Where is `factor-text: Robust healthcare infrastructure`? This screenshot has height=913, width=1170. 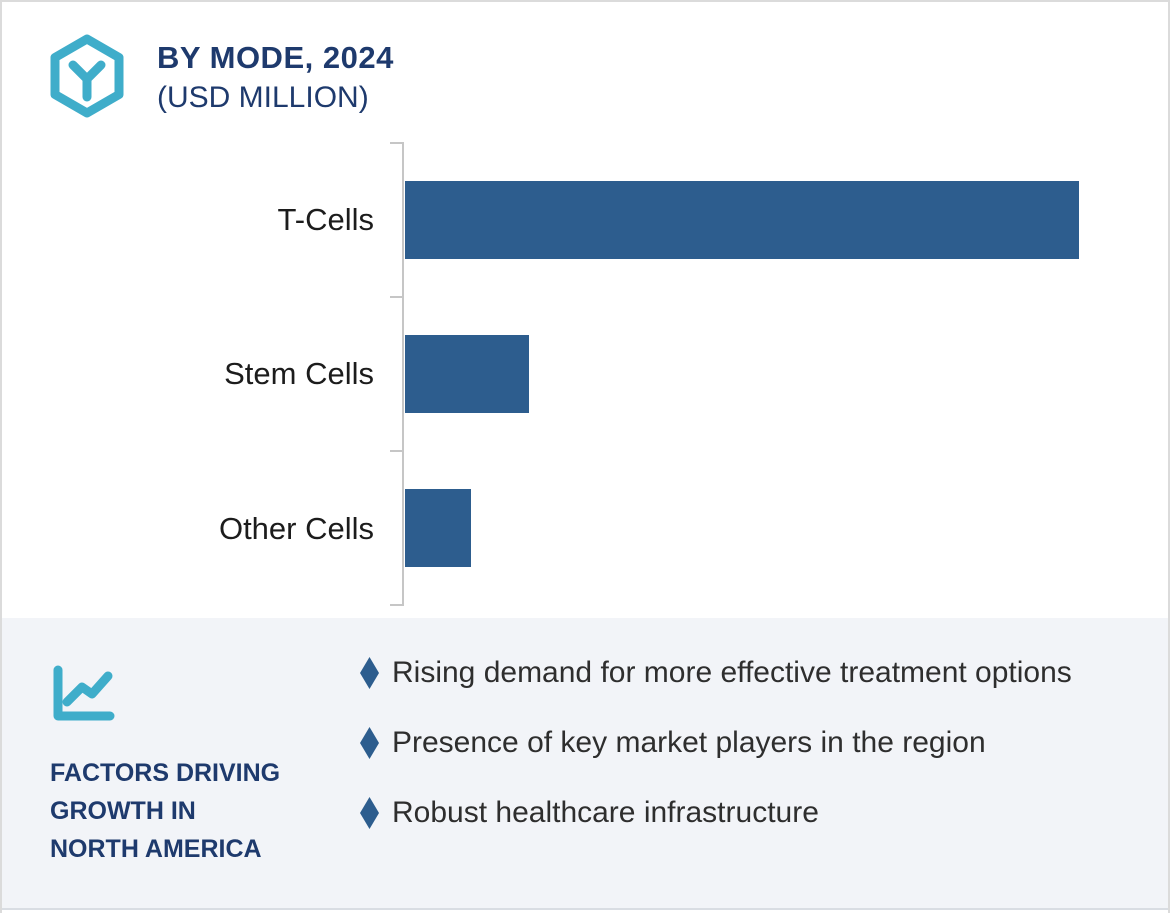
factor-text: Robust healthcare infrastructure is located at coordinates (605, 812).